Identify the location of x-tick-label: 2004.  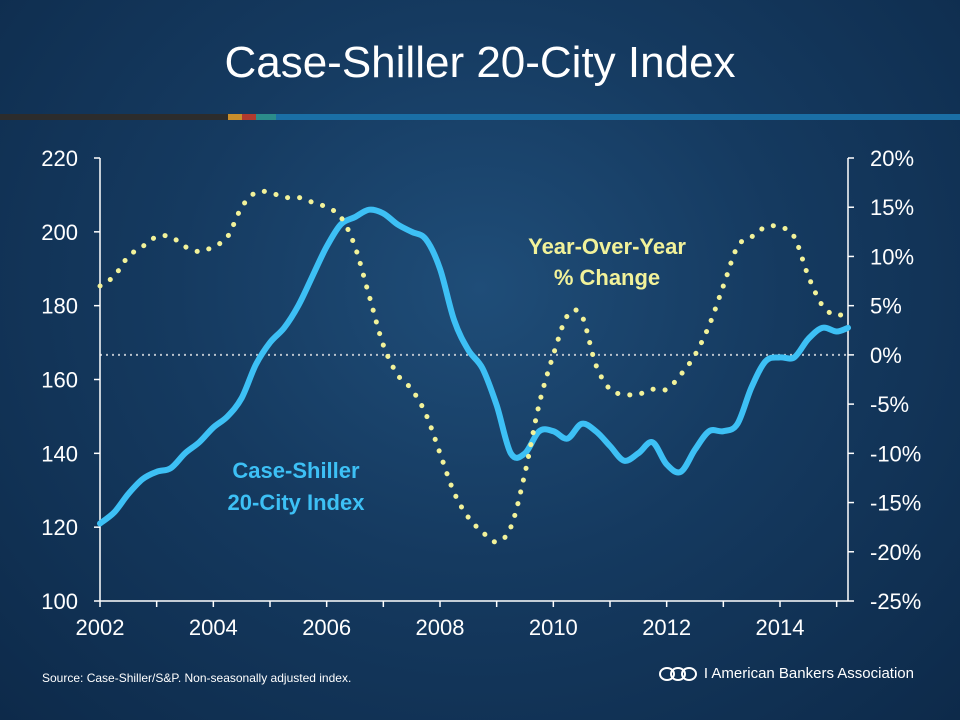
(213, 627).